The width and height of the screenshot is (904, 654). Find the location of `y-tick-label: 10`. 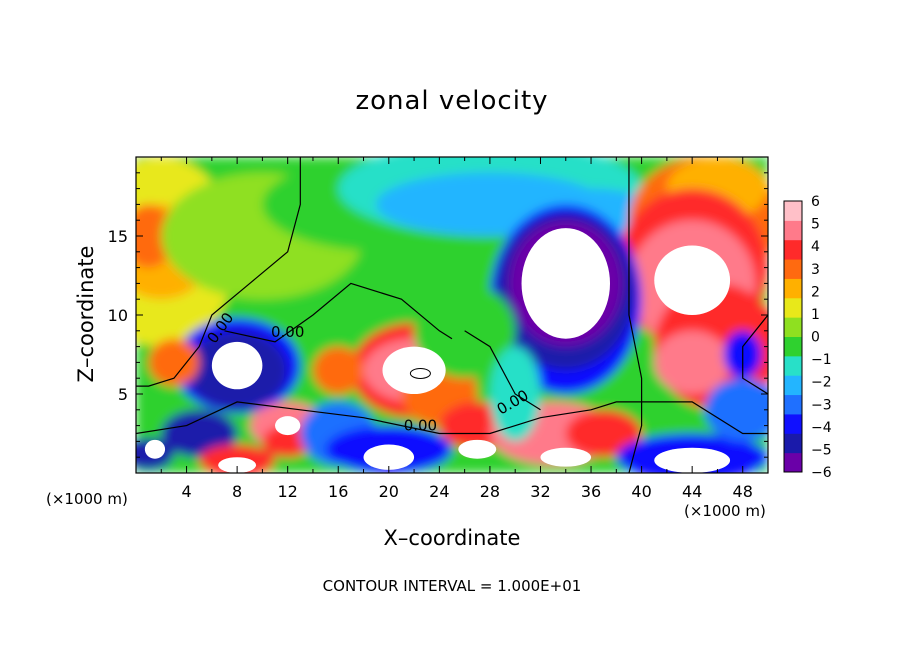

y-tick-label: 10 is located at coordinates (118, 315).